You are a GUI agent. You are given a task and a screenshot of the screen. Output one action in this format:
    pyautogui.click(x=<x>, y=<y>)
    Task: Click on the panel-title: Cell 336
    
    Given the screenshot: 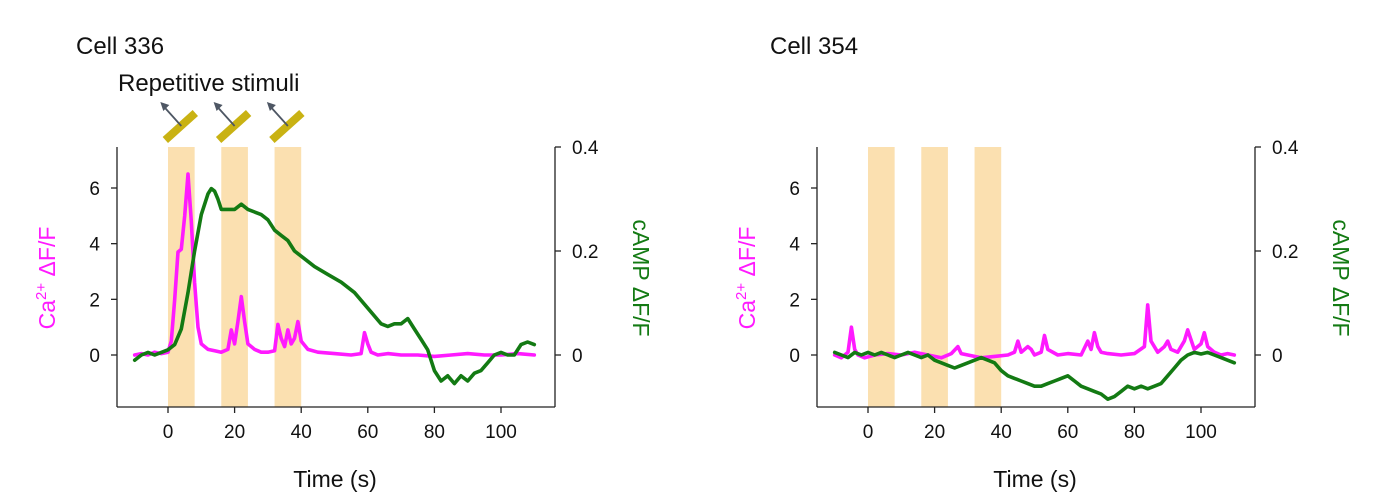 What is the action you would take?
    pyautogui.click(x=120, y=46)
    